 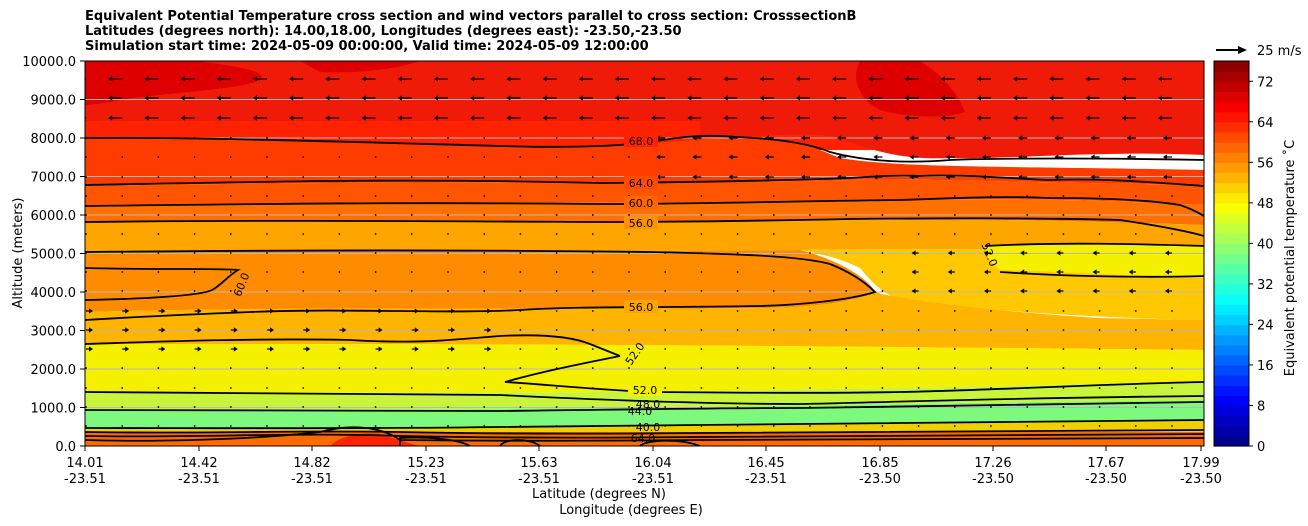 I want to click on band-56-60-mid, so click(x=480, y=281).